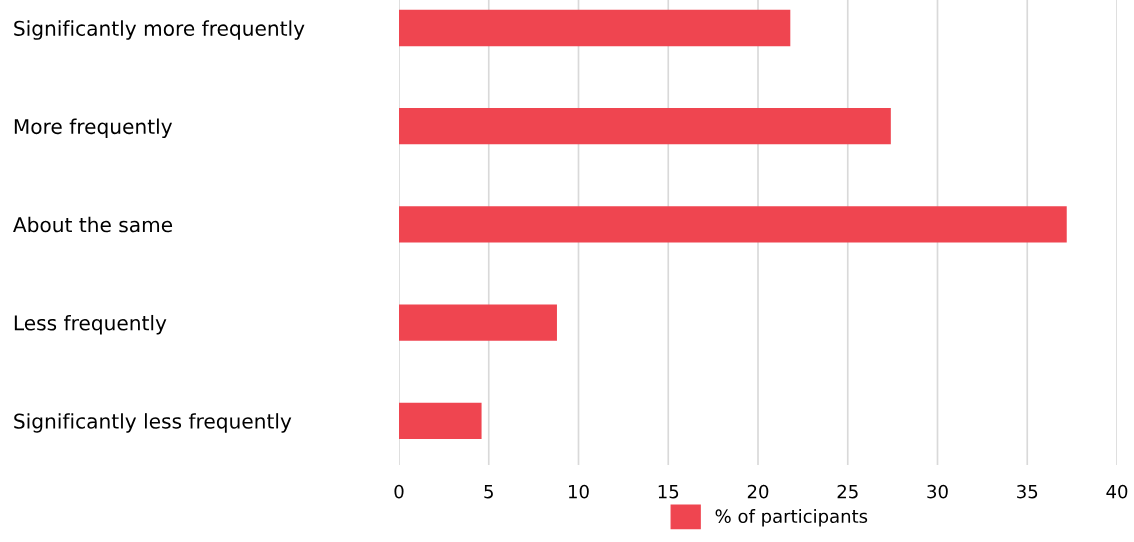 The image size is (1134, 542). What do you see at coordinates (1027, 491) in the screenshot?
I see `x-tick-label: 35` at bounding box center [1027, 491].